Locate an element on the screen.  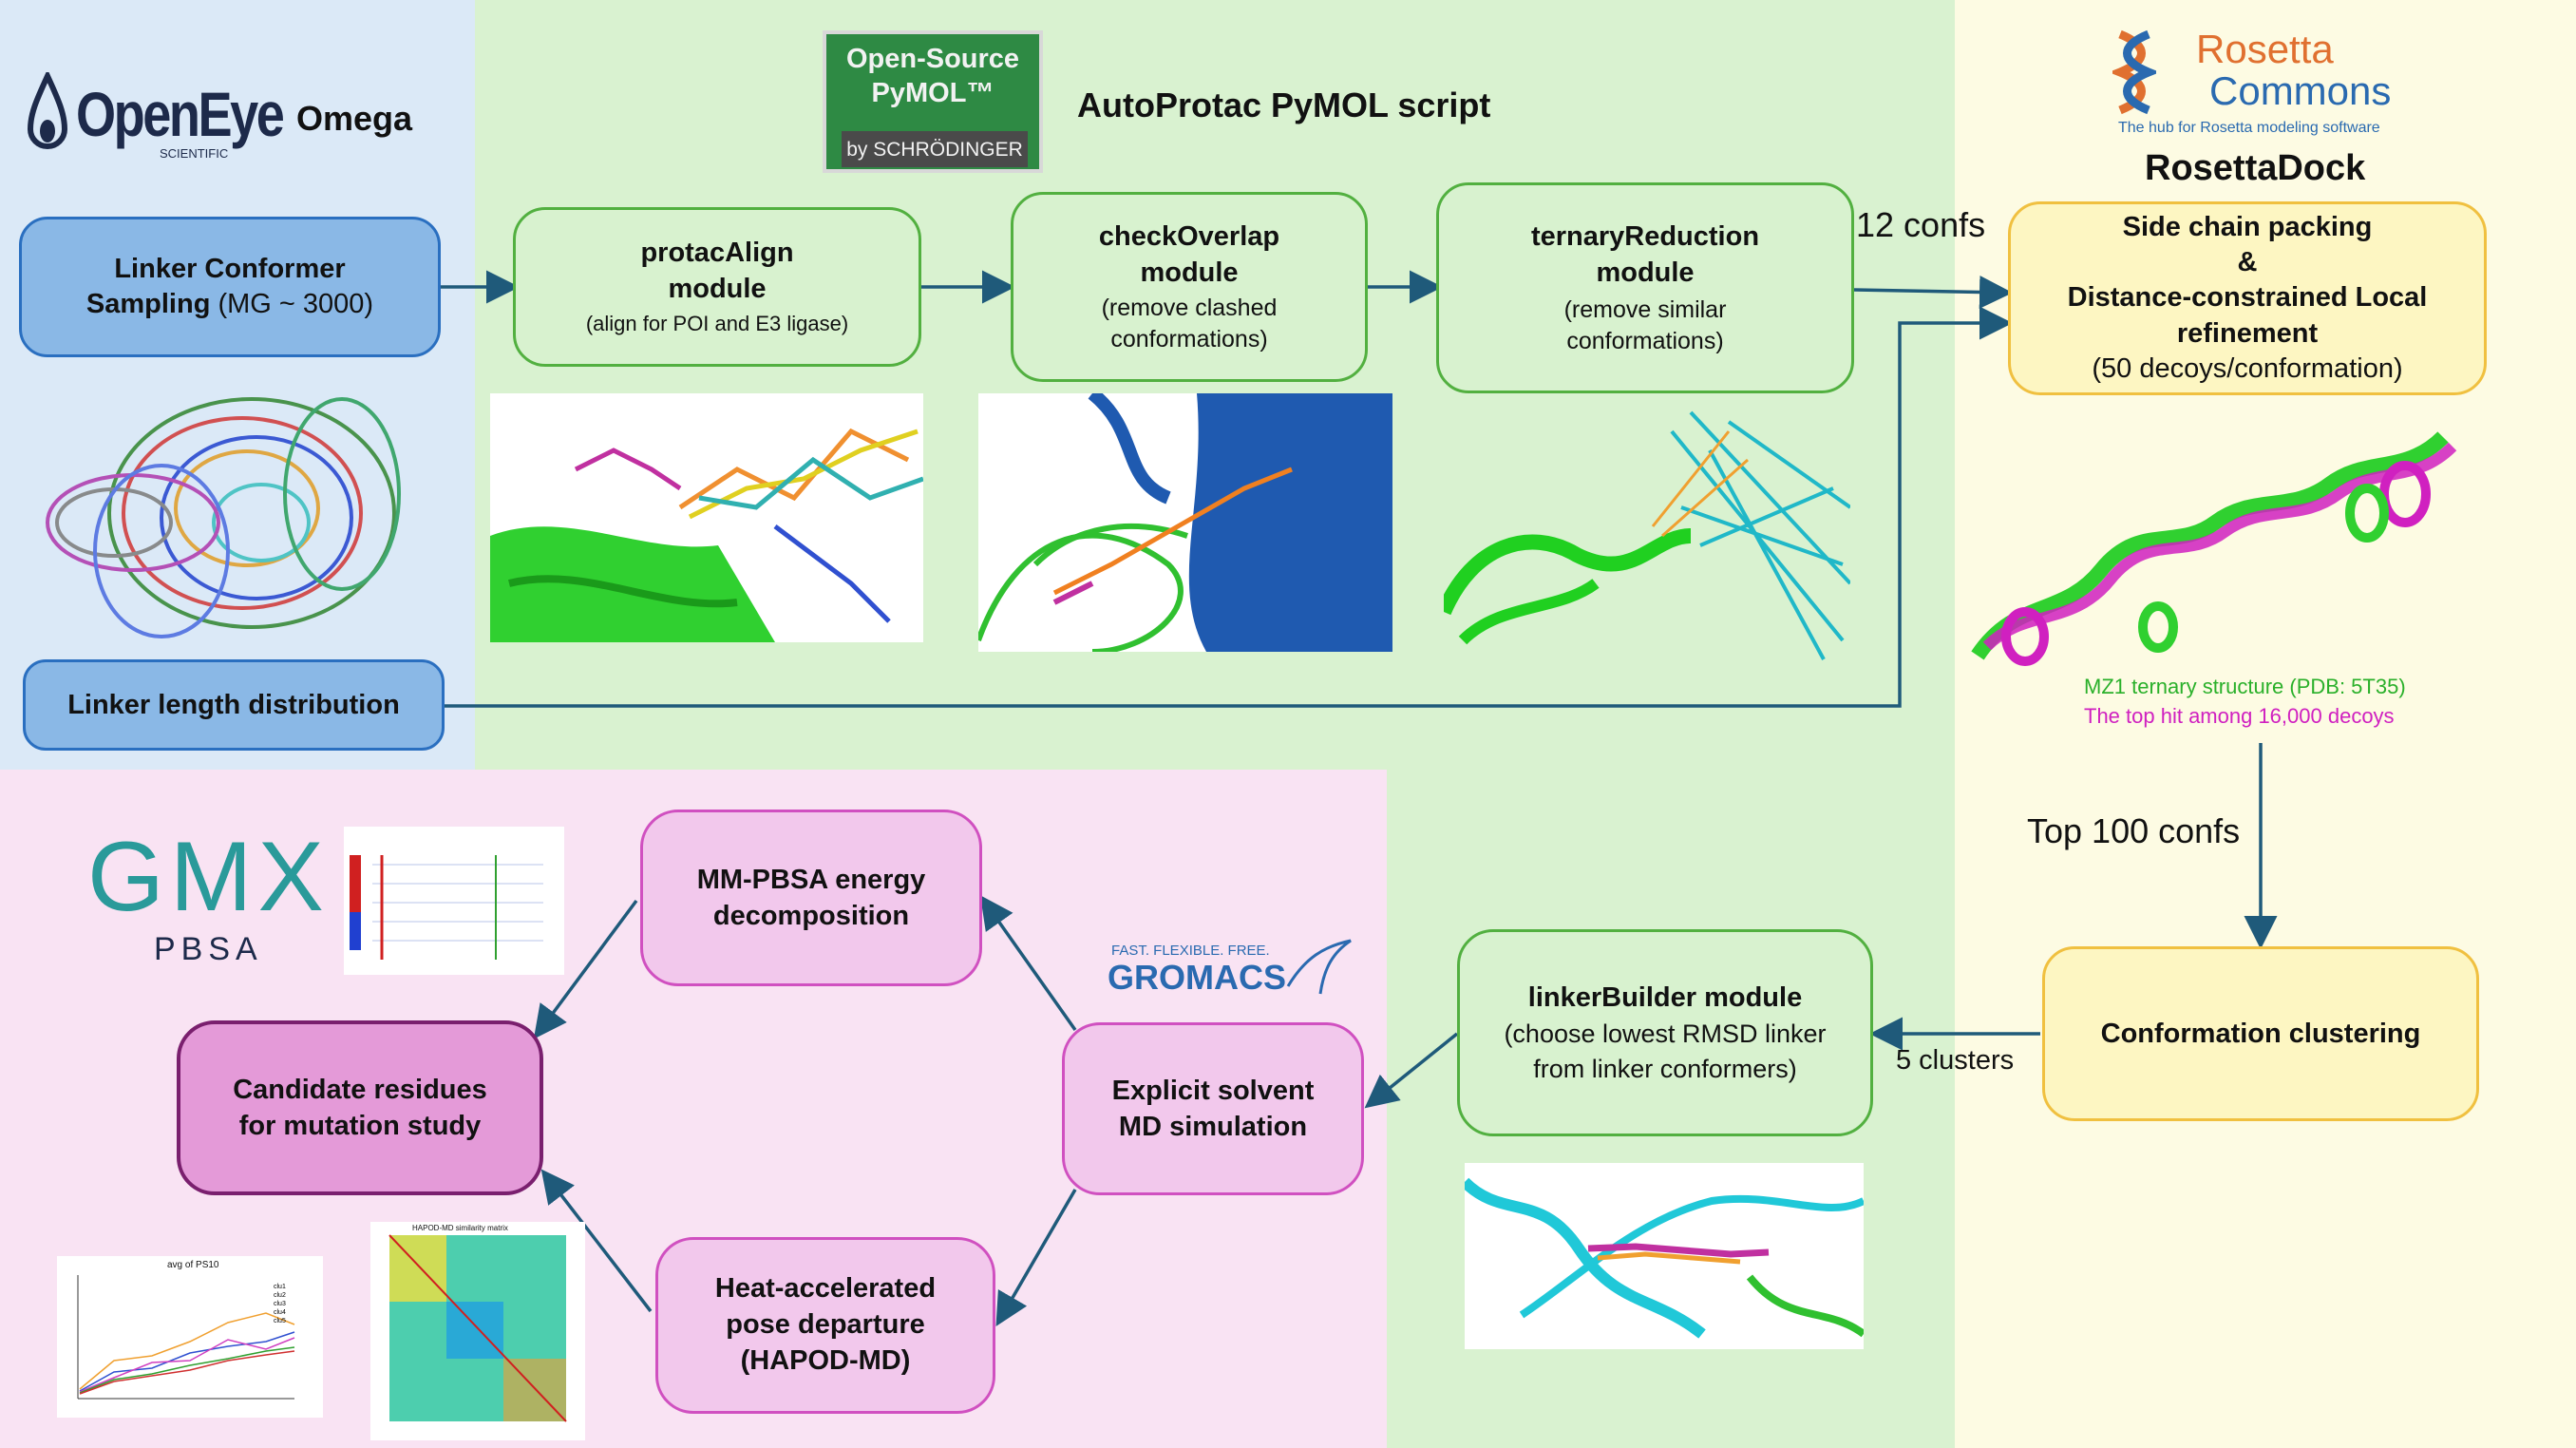
ternaryreduction-structure-image is located at coordinates (1647, 535).